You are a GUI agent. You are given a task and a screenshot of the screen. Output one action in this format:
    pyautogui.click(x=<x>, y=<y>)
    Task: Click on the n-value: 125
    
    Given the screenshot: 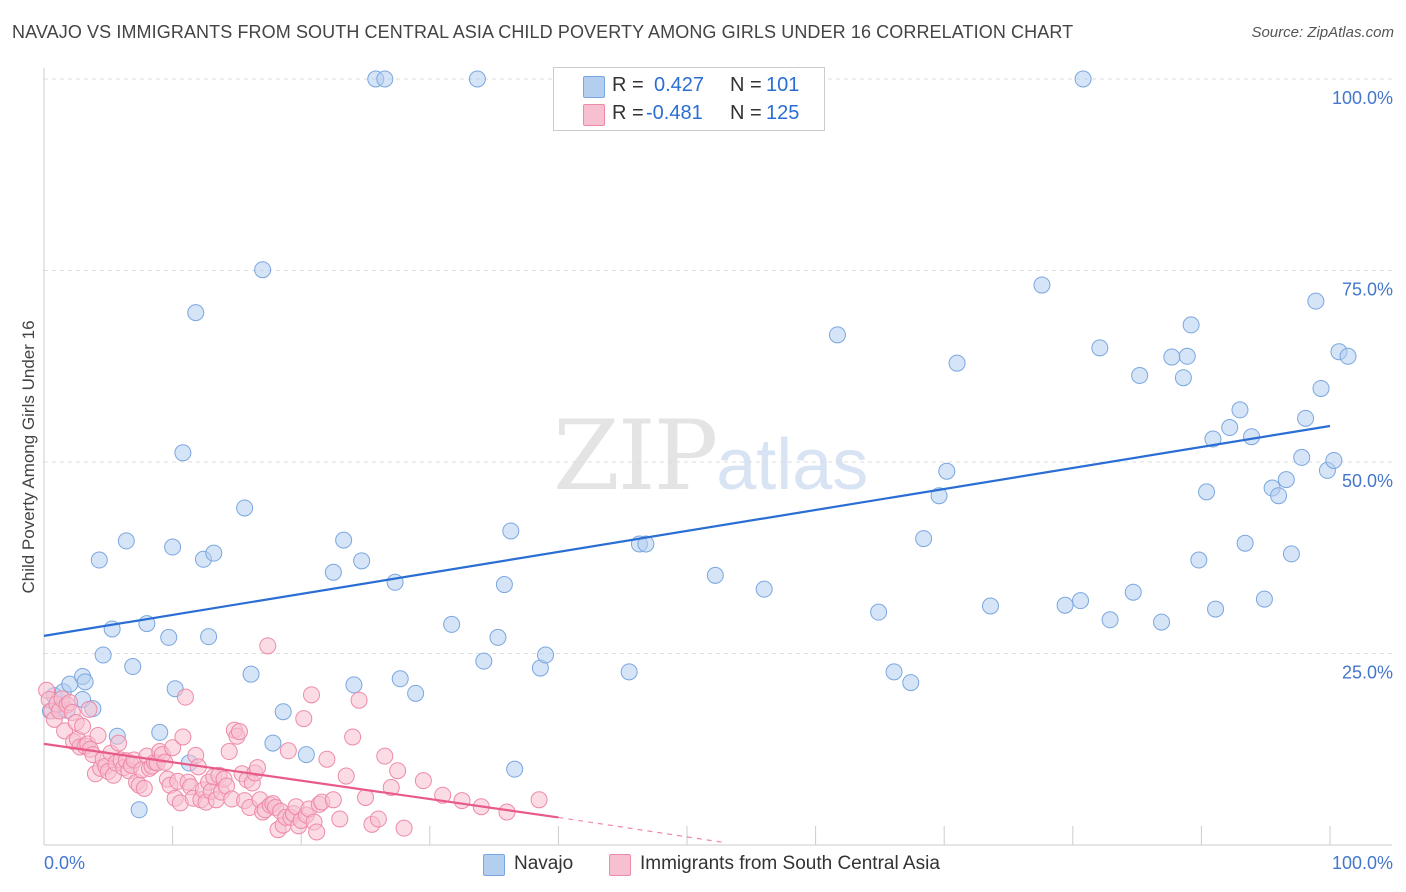 What is the action you would take?
    pyautogui.click(x=783, y=113)
    